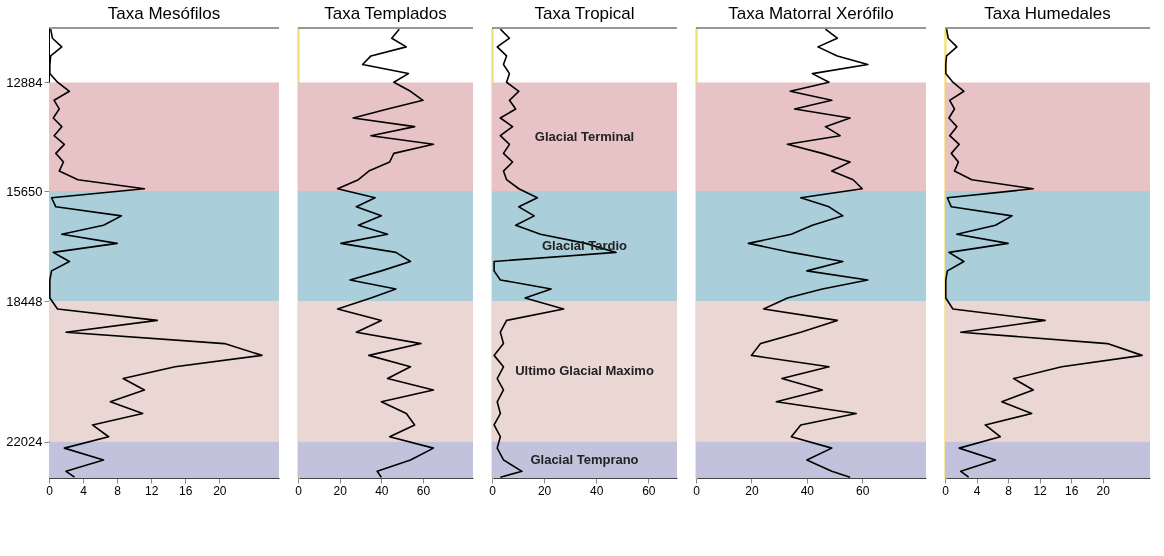  Describe the element at coordinates (584, 136) in the screenshot. I see `band-label: Glacial Terminal` at that location.